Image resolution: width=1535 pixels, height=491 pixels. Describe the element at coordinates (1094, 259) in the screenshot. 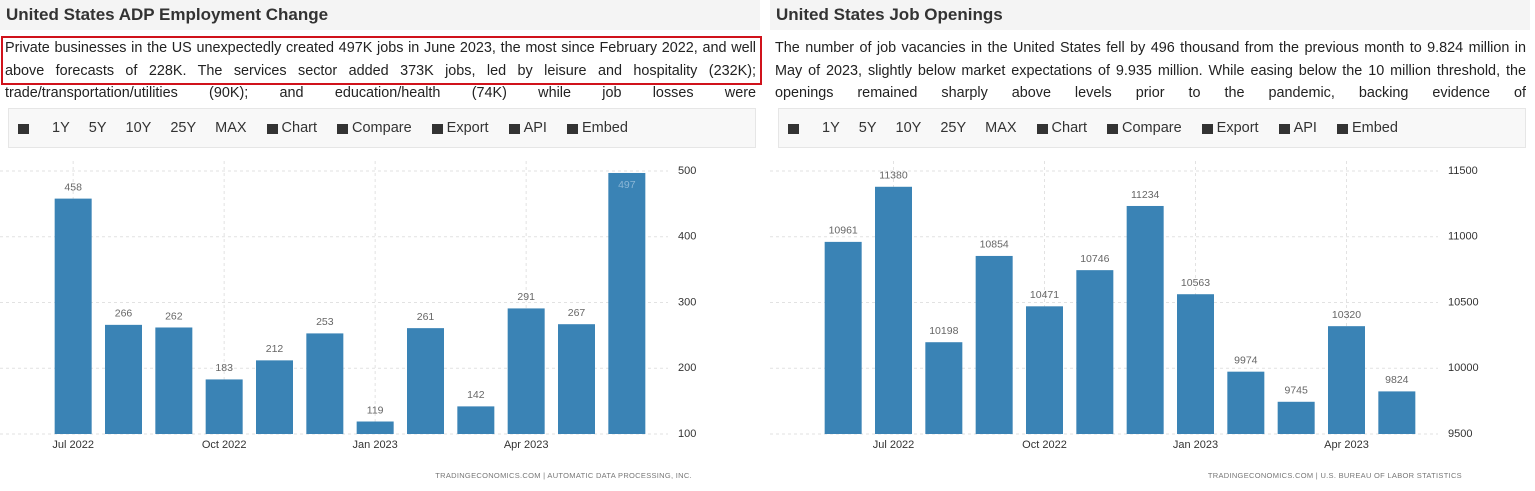

I see `value-label: 10746` at that location.